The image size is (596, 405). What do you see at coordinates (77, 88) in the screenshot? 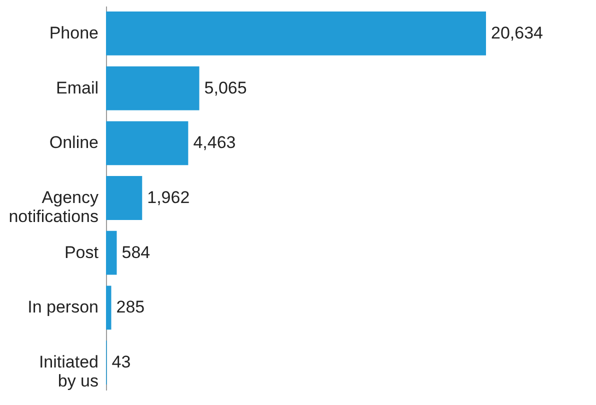
I see `y-tick-label: Email` at bounding box center [77, 88].